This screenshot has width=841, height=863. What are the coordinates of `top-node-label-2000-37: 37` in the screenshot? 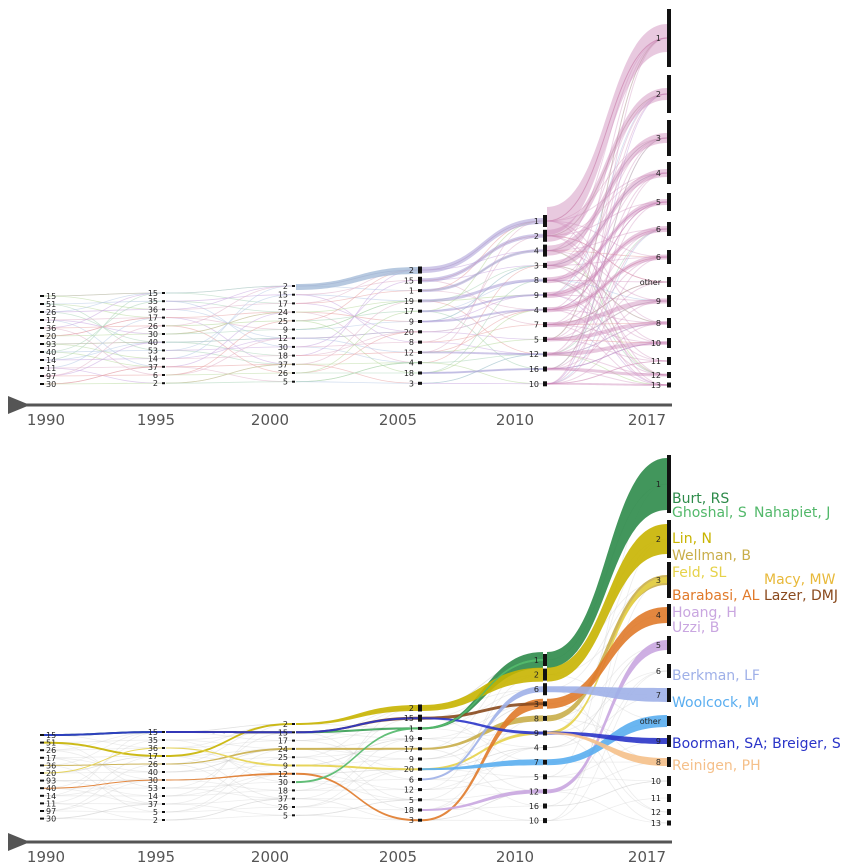 It's located at (283, 364).